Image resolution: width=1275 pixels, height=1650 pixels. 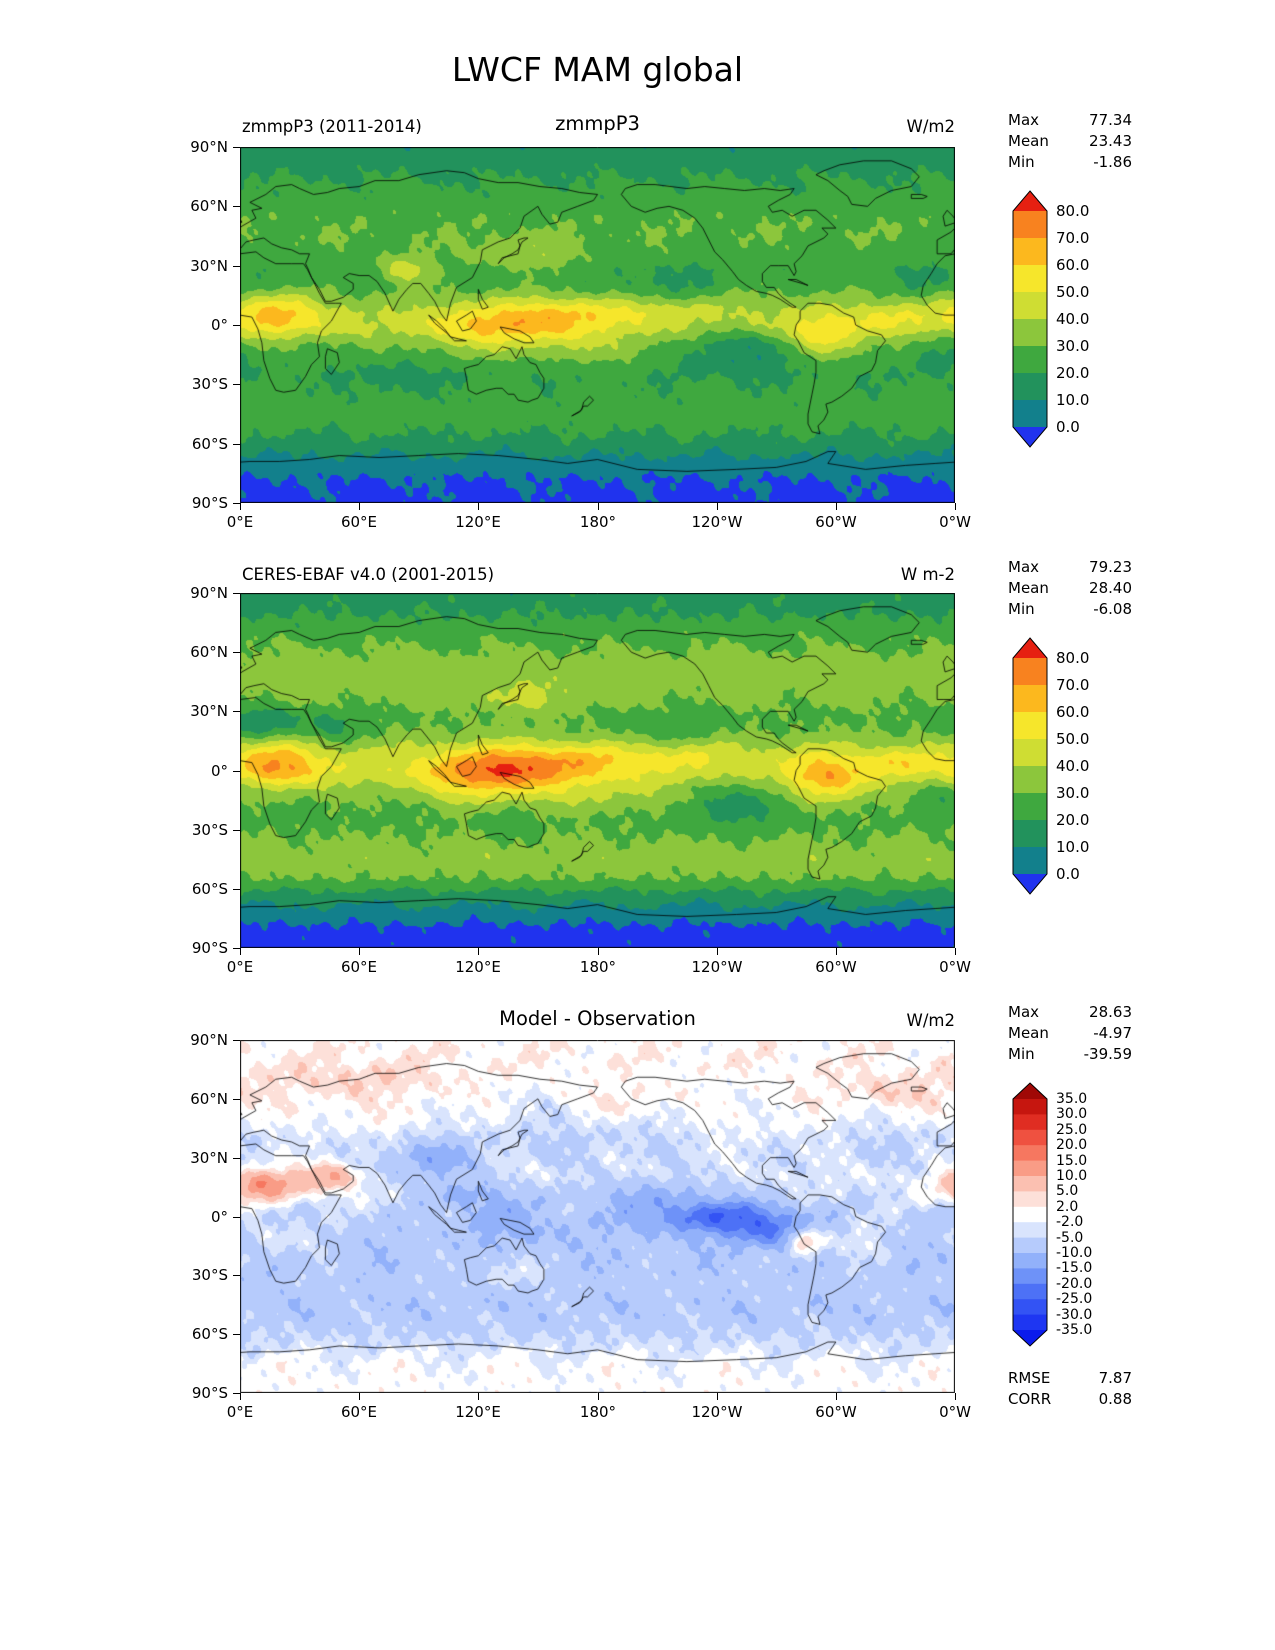 I want to click on panel1-units-label: W/m2, so click(x=930, y=126).